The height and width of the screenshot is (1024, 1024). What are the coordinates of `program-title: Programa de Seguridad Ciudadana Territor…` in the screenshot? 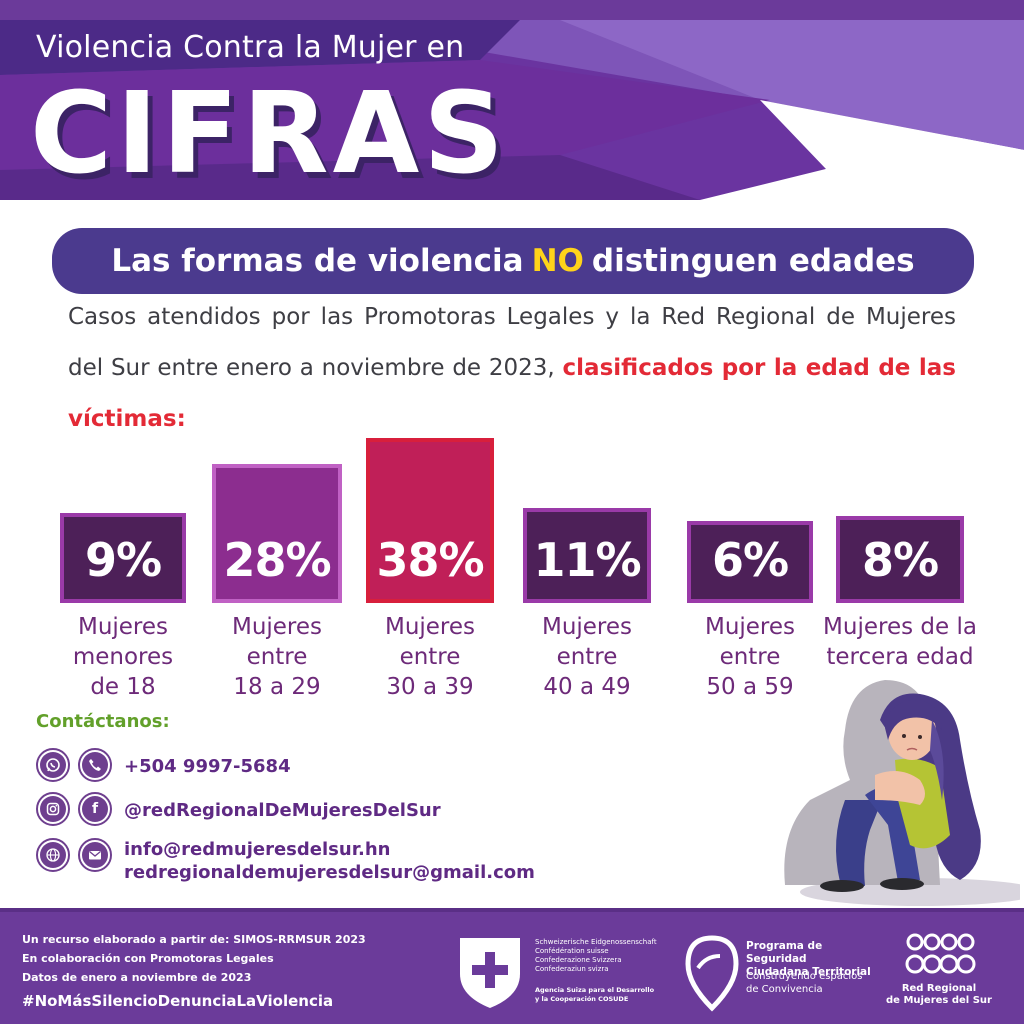 It's located at (814, 959).